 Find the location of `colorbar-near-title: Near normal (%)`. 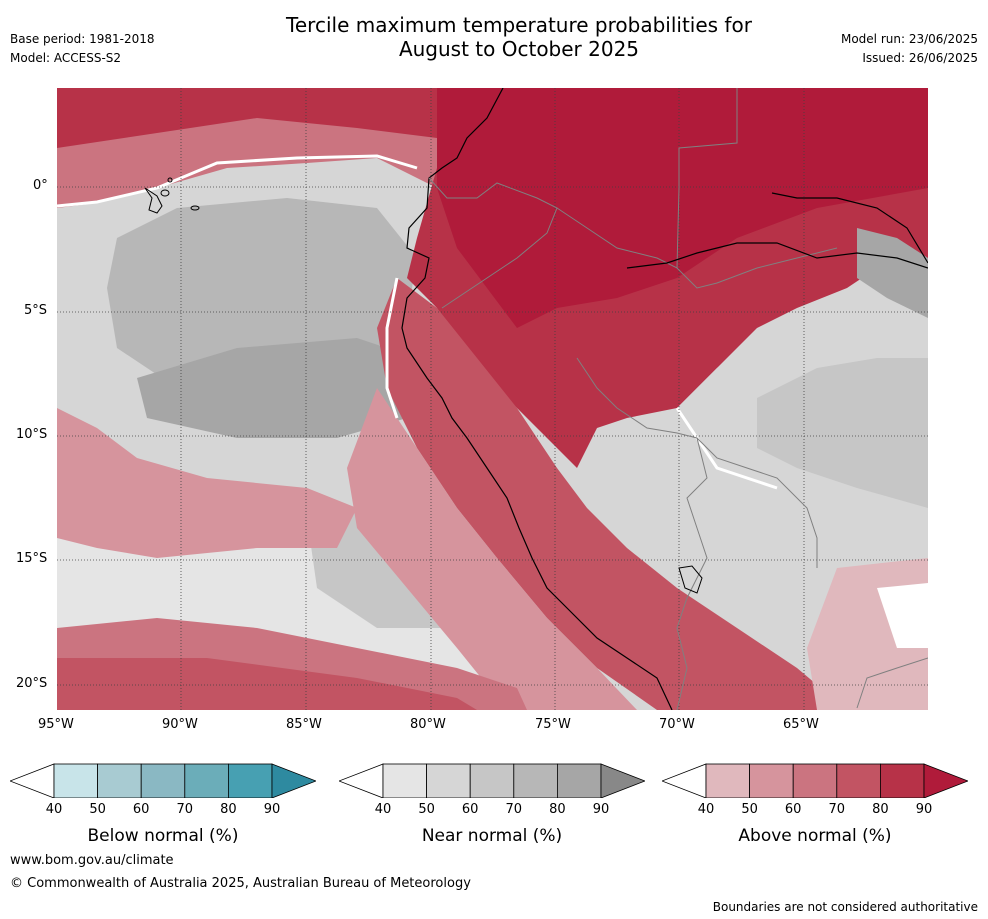

colorbar-near-title: Near normal (%) is located at coordinates (492, 836).